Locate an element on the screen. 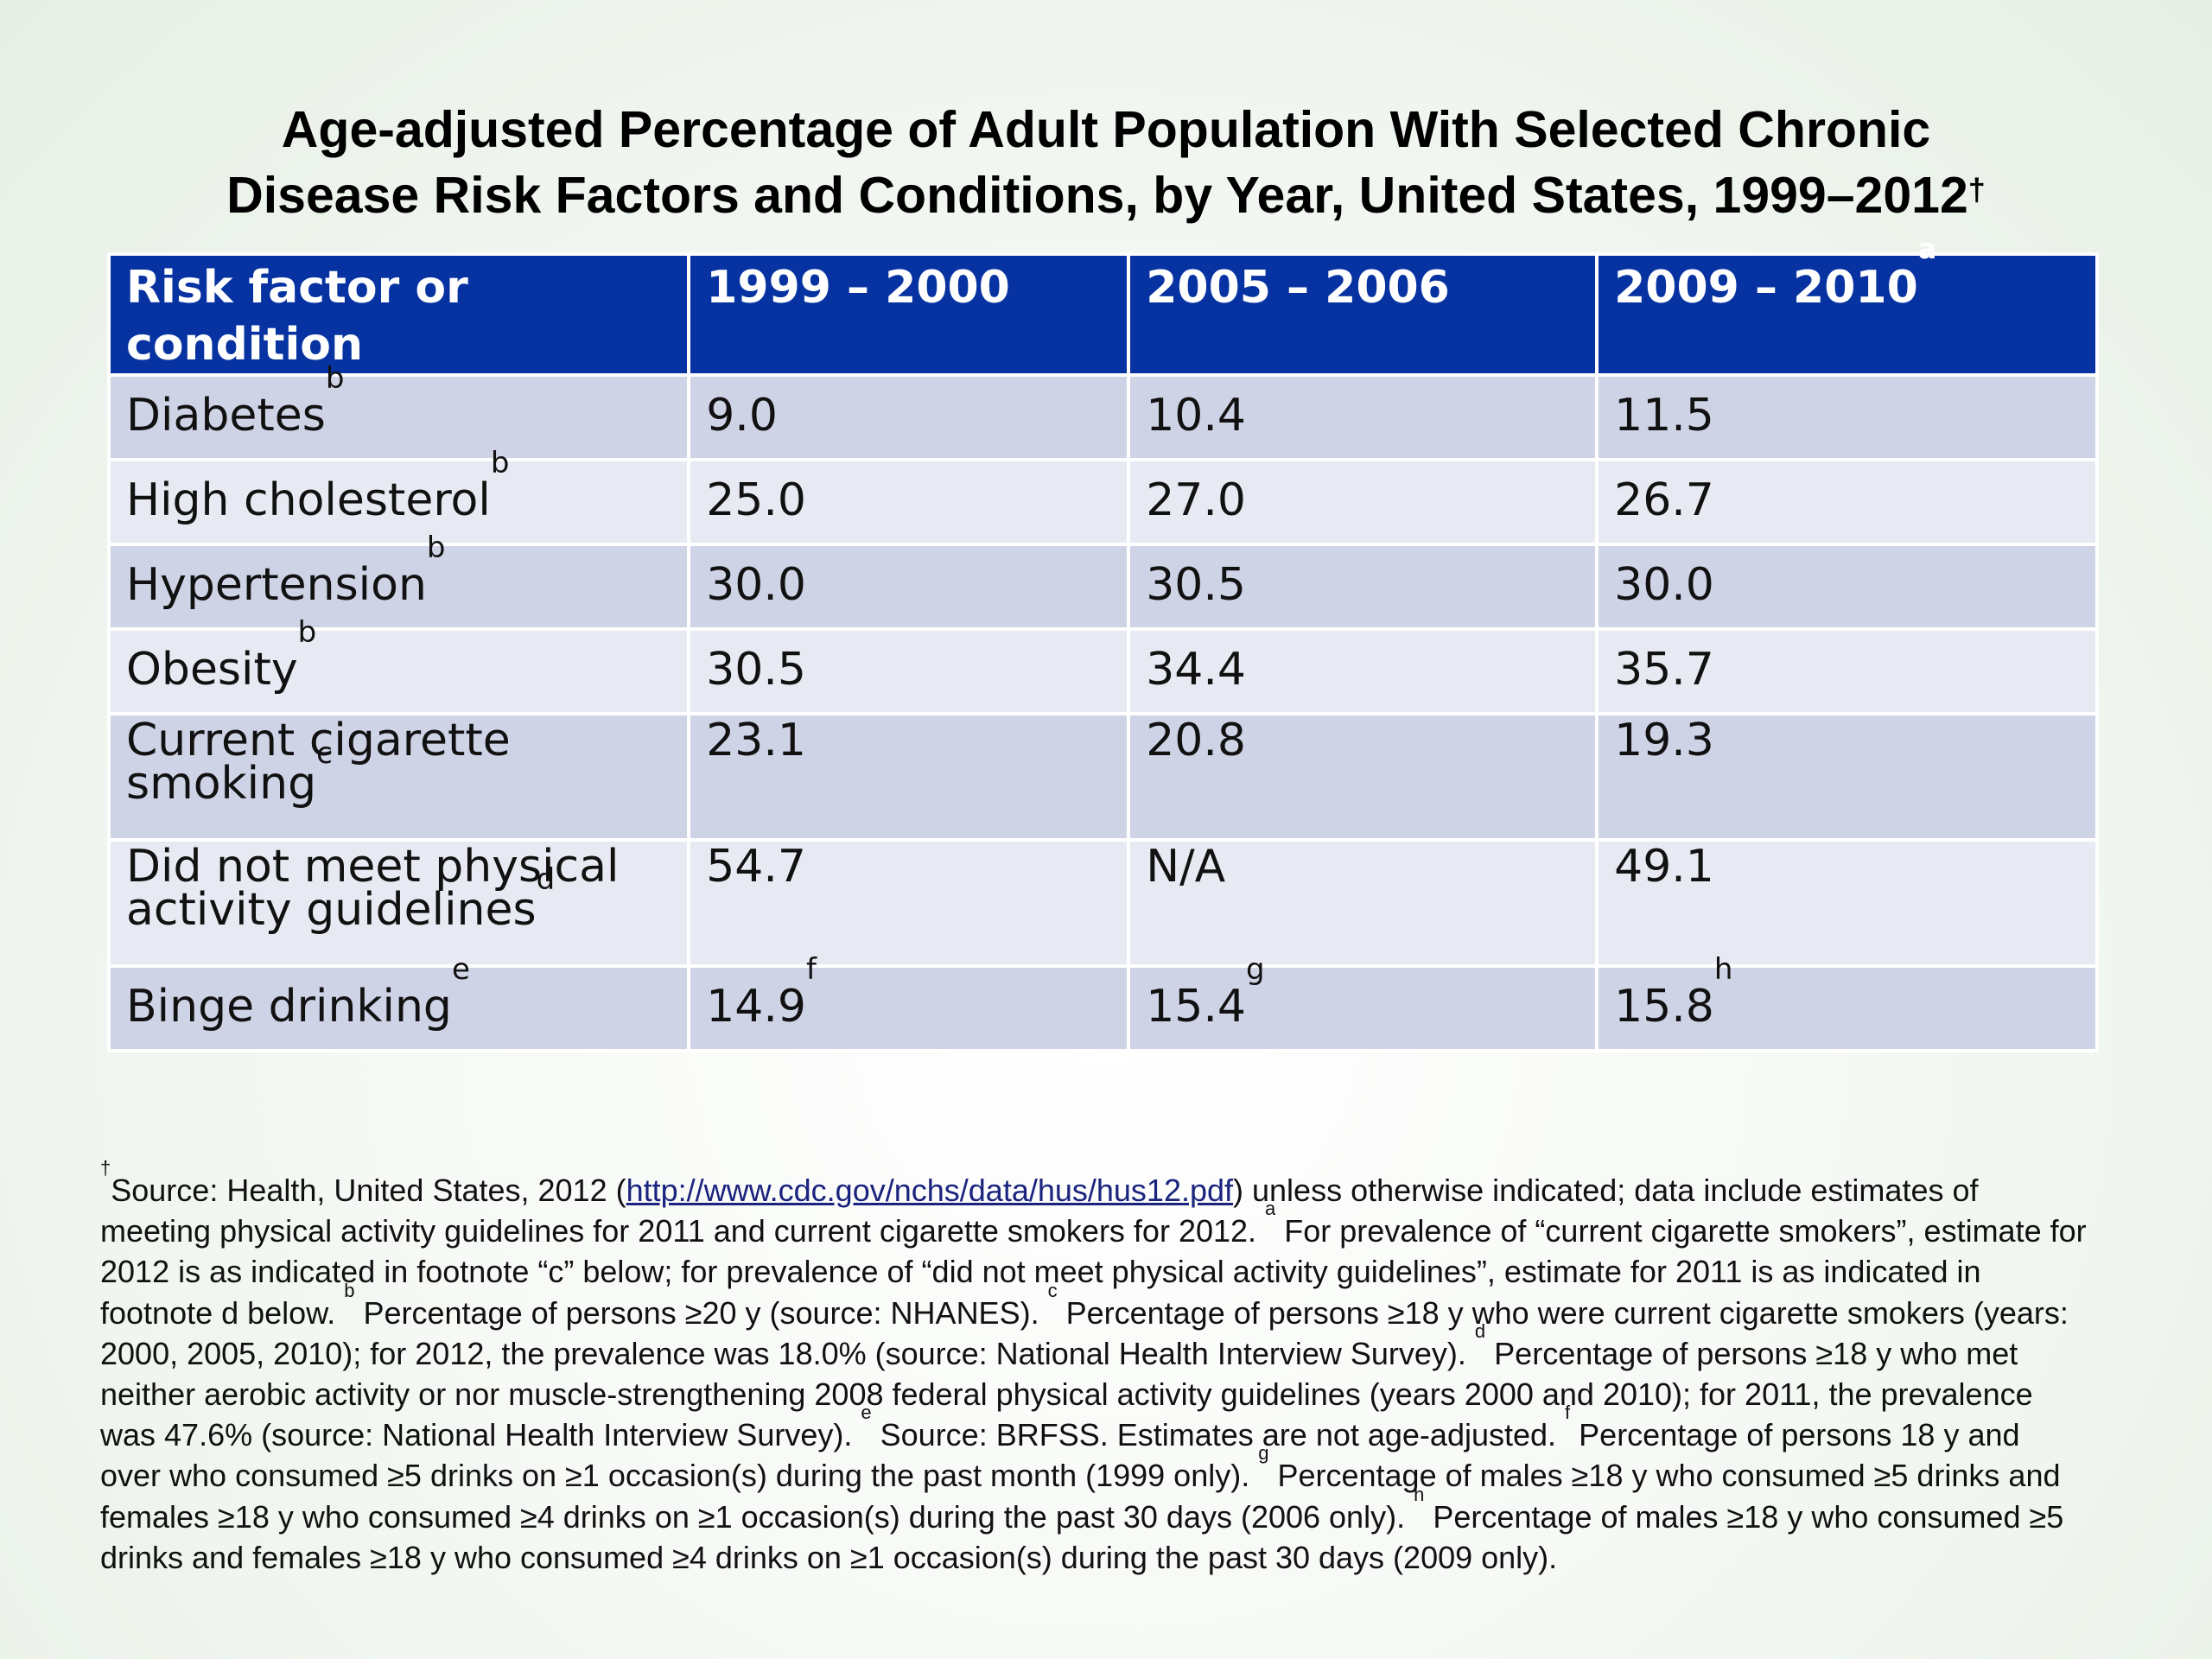 The height and width of the screenshot is (1659, 2212). table-row: Binge drinkinge 14.9f 15.4g 15.8h is located at coordinates (1102, 1003).